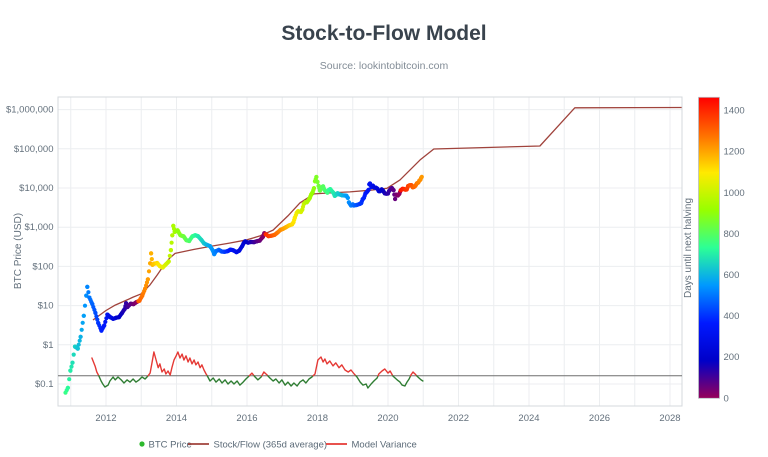 This screenshot has height=457, width=768. Describe the element at coordinates (732, 357) in the screenshot. I see `colorbar-tick-label: 200` at that location.